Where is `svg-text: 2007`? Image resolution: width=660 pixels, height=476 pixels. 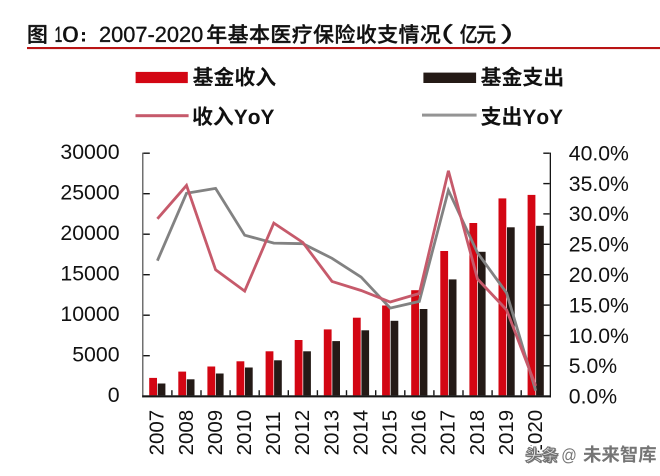
svg-text: 2007 is located at coordinates (157, 433).